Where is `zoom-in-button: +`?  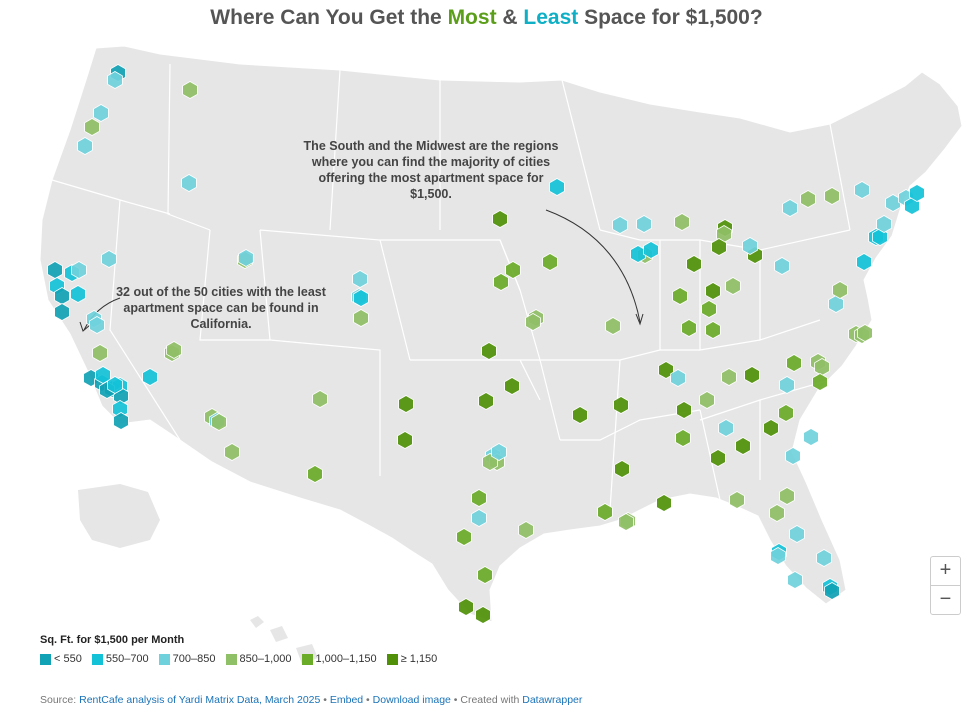
zoom-in-button: + is located at coordinates (945, 571).